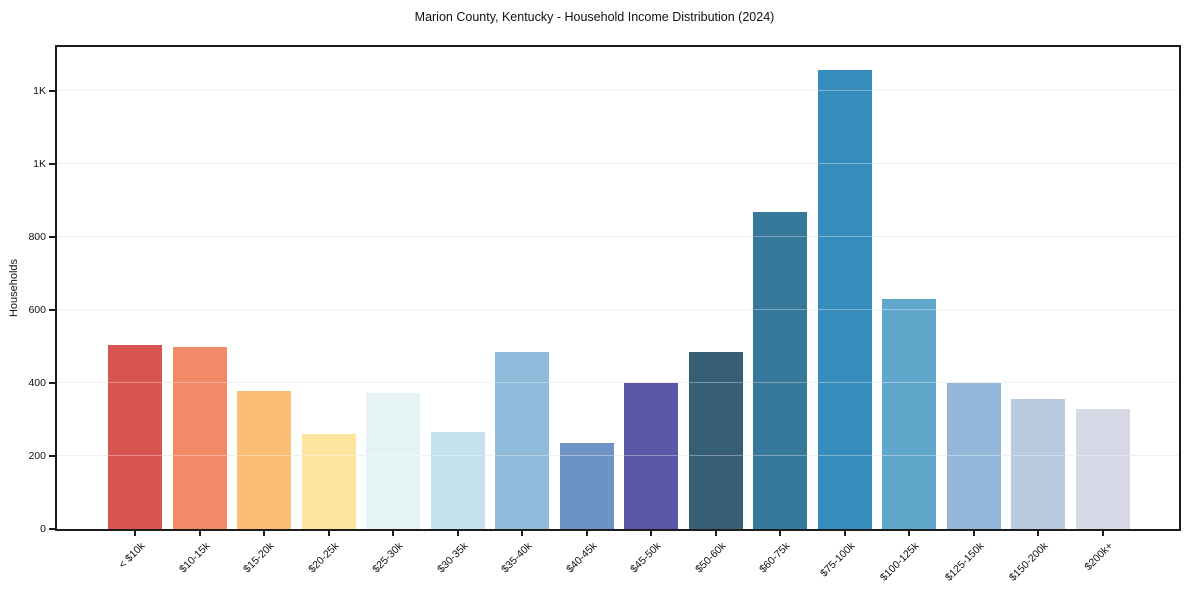 Image resolution: width=1189 pixels, height=590 pixels. What do you see at coordinates (522, 440) in the screenshot?
I see `bar-35-40k` at bounding box center [522, 440].